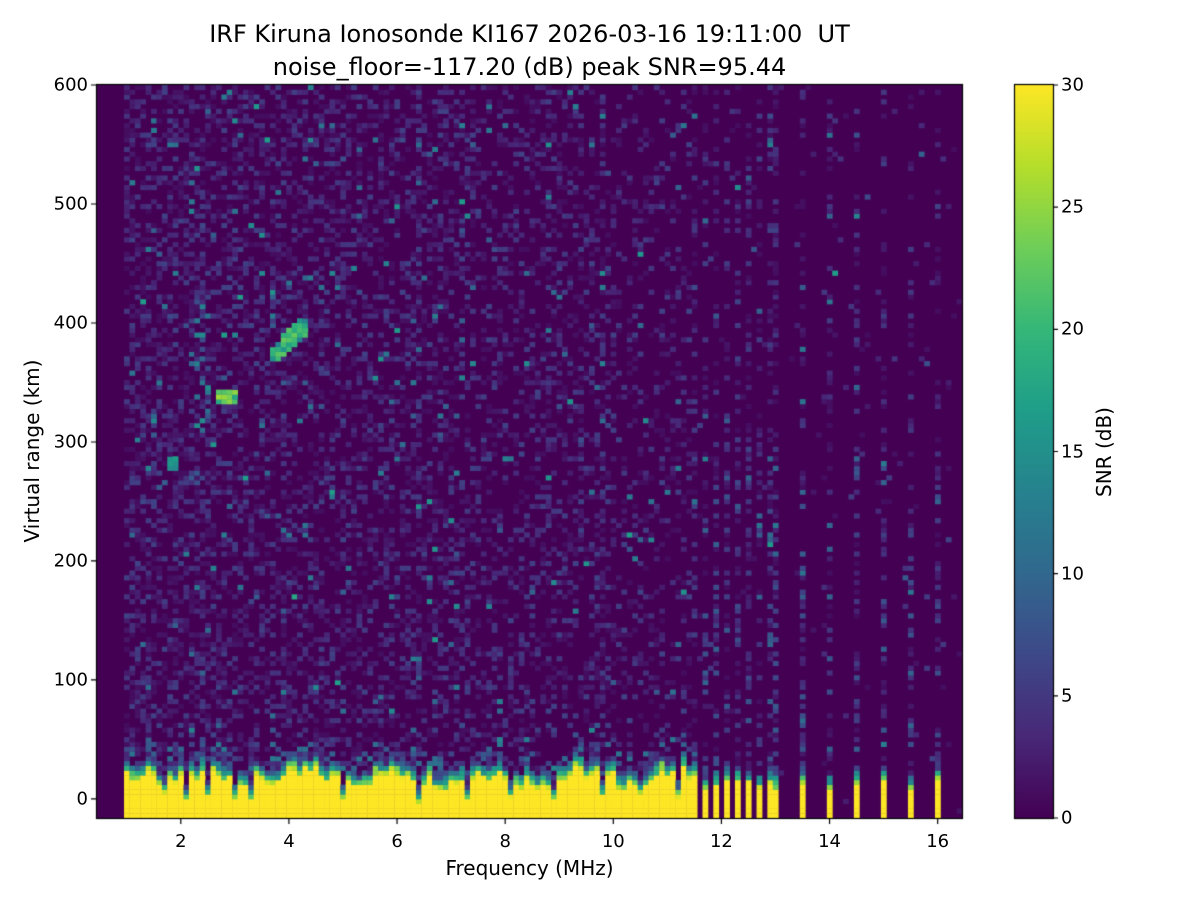 This screenshot has width=1200, height=900. Describe the element at coordinates (1072, 329) in the screenshot. I see `colorbar-tick-label: 20` at that location.